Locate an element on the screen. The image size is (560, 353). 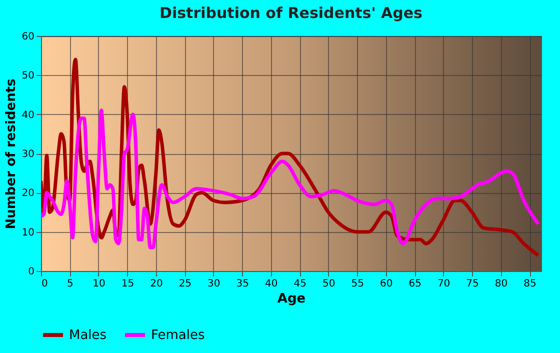
x-tick-label: 65 is located at coordinates (415, 284).